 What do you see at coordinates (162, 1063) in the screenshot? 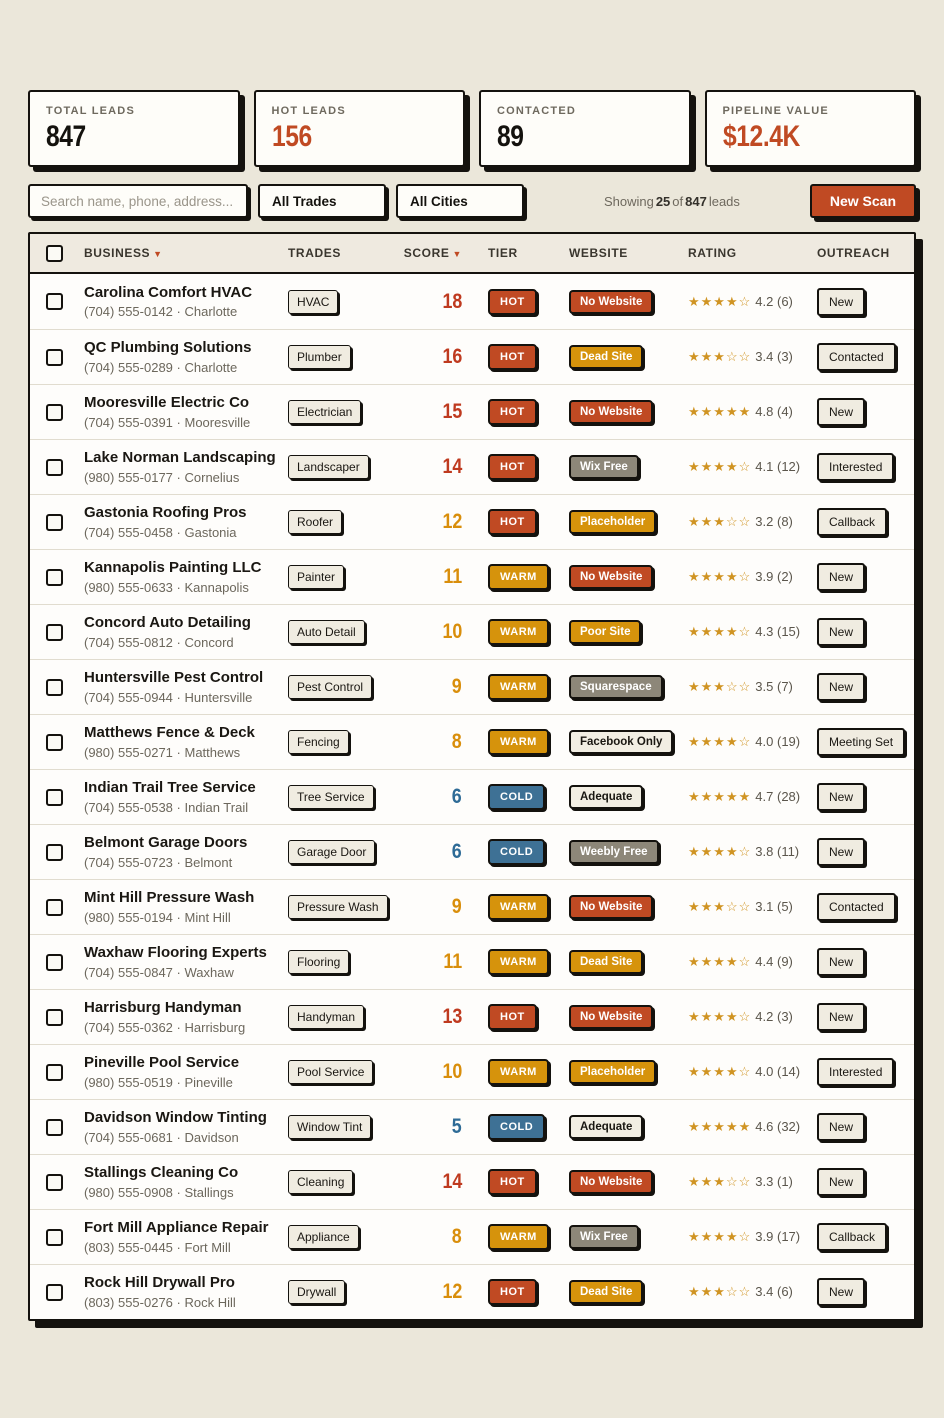
I see `business-name: Pineville Pool Service` at bounding box center [162, 1063].